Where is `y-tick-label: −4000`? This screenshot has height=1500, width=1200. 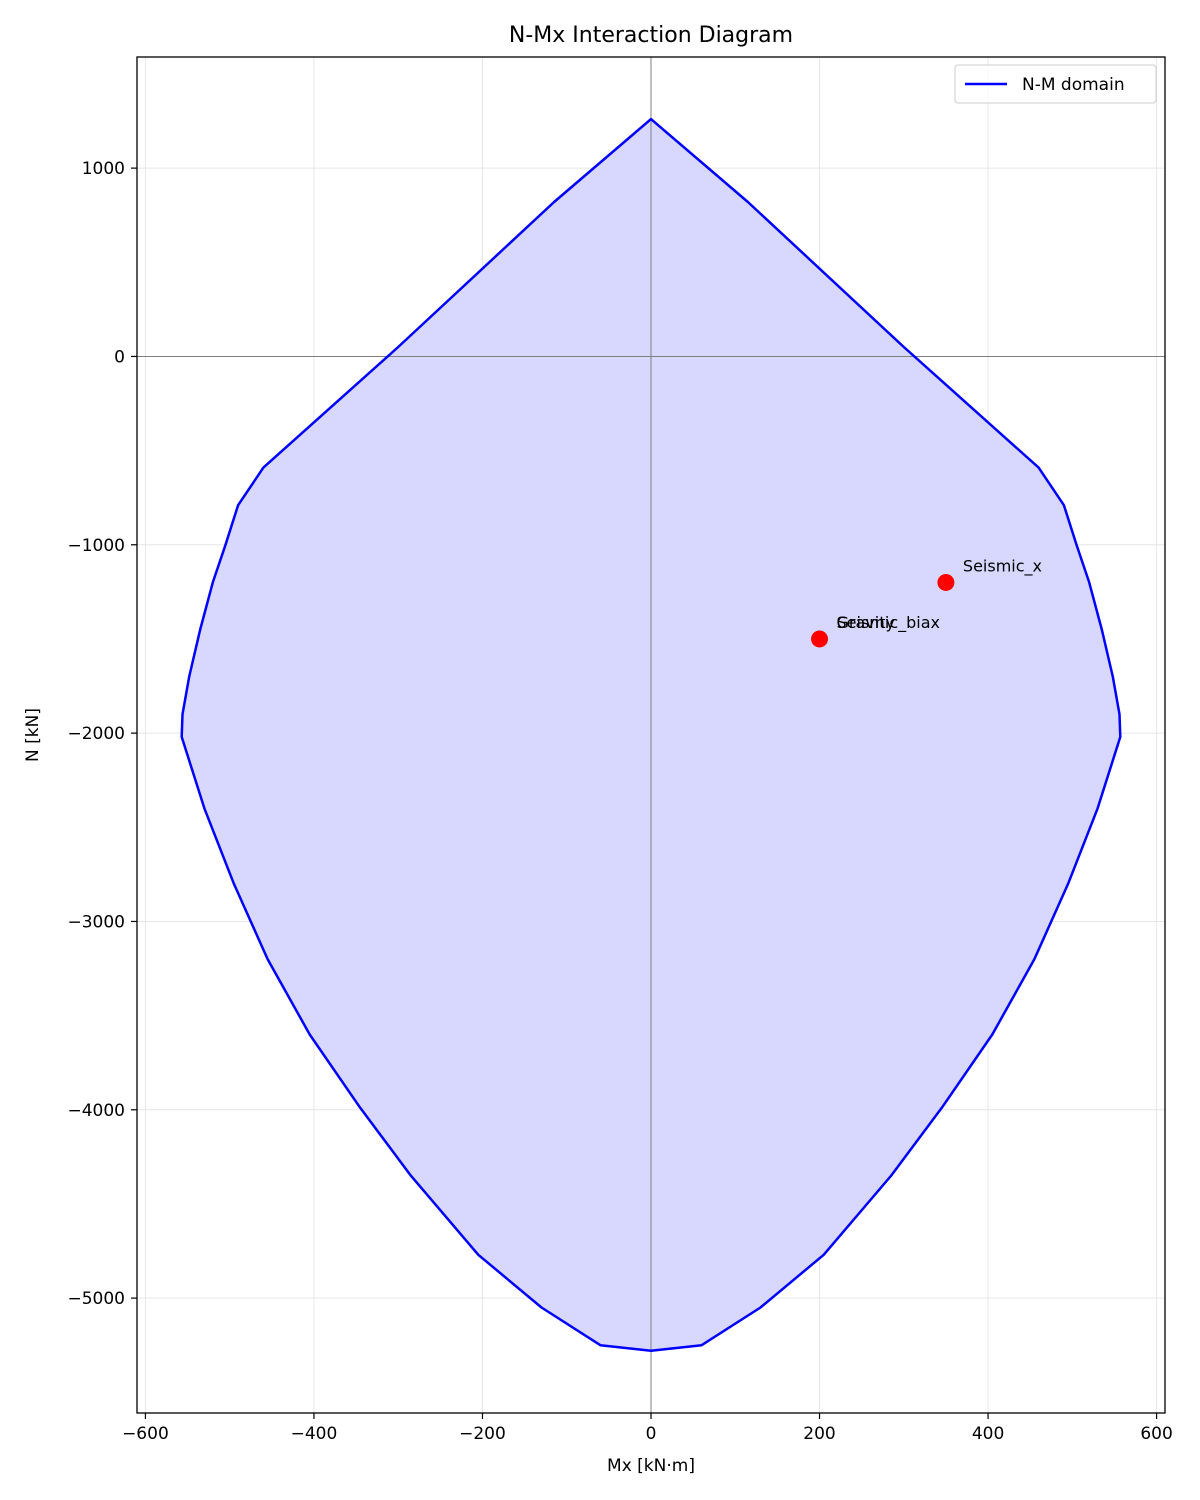
y-tick-label: −4000 is located at coordinates (96, 1111).